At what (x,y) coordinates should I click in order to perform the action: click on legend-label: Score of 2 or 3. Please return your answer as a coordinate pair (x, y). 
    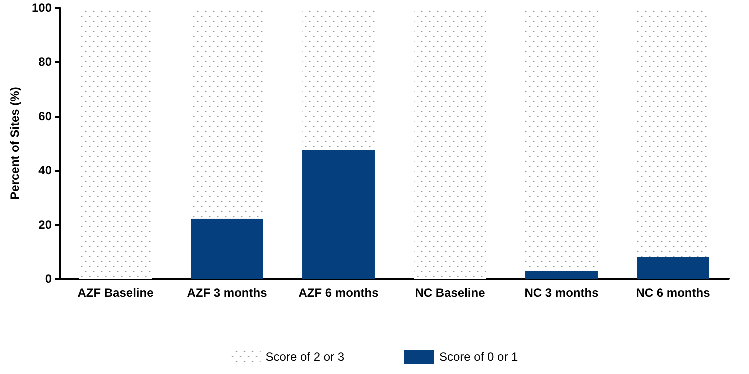
    Looking at the image, I should click on (305, 357).